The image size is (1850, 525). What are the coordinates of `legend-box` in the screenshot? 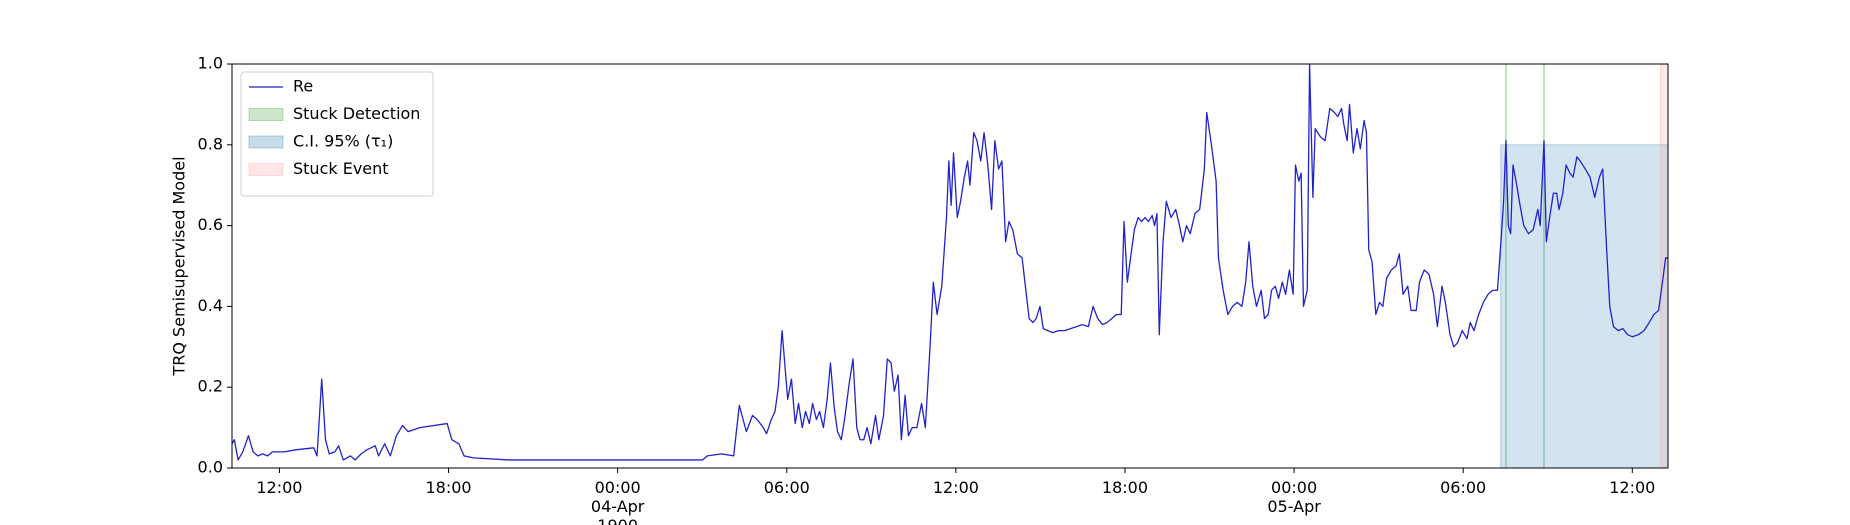 It's located at (337, 134).